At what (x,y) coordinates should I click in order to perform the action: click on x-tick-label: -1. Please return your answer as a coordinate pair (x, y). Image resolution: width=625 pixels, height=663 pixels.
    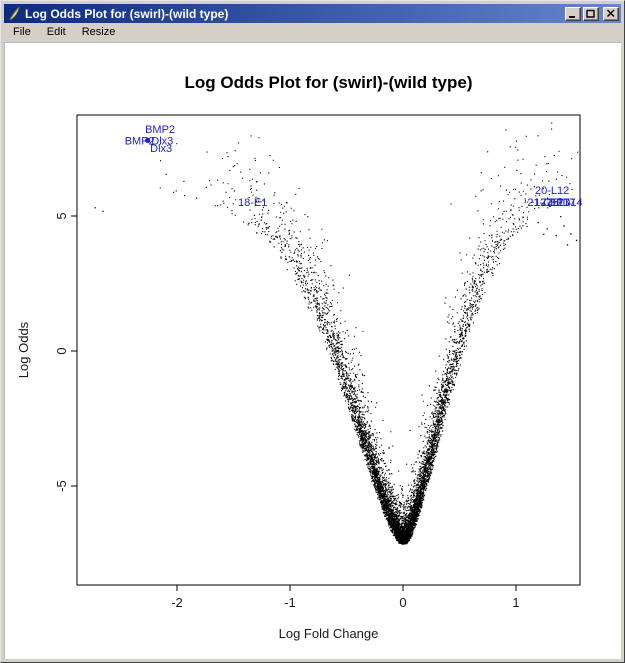
    Looking at the image, I should click on (290, 602).